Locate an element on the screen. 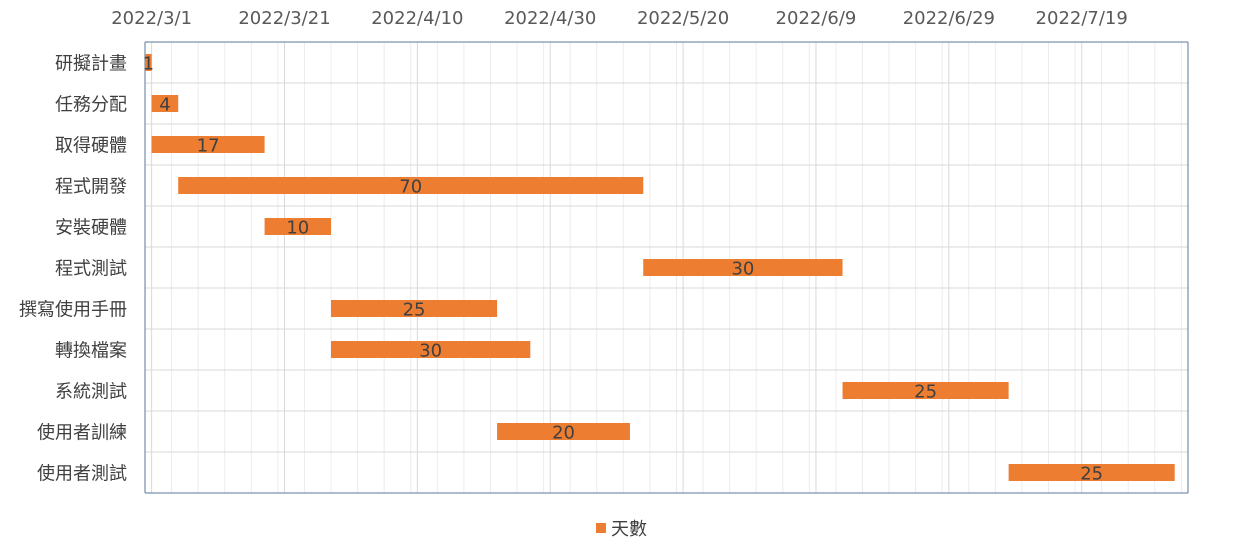 The width and height of the screenshot is (1236, 553). data-label: 70 is located at coordinates (410, 187).